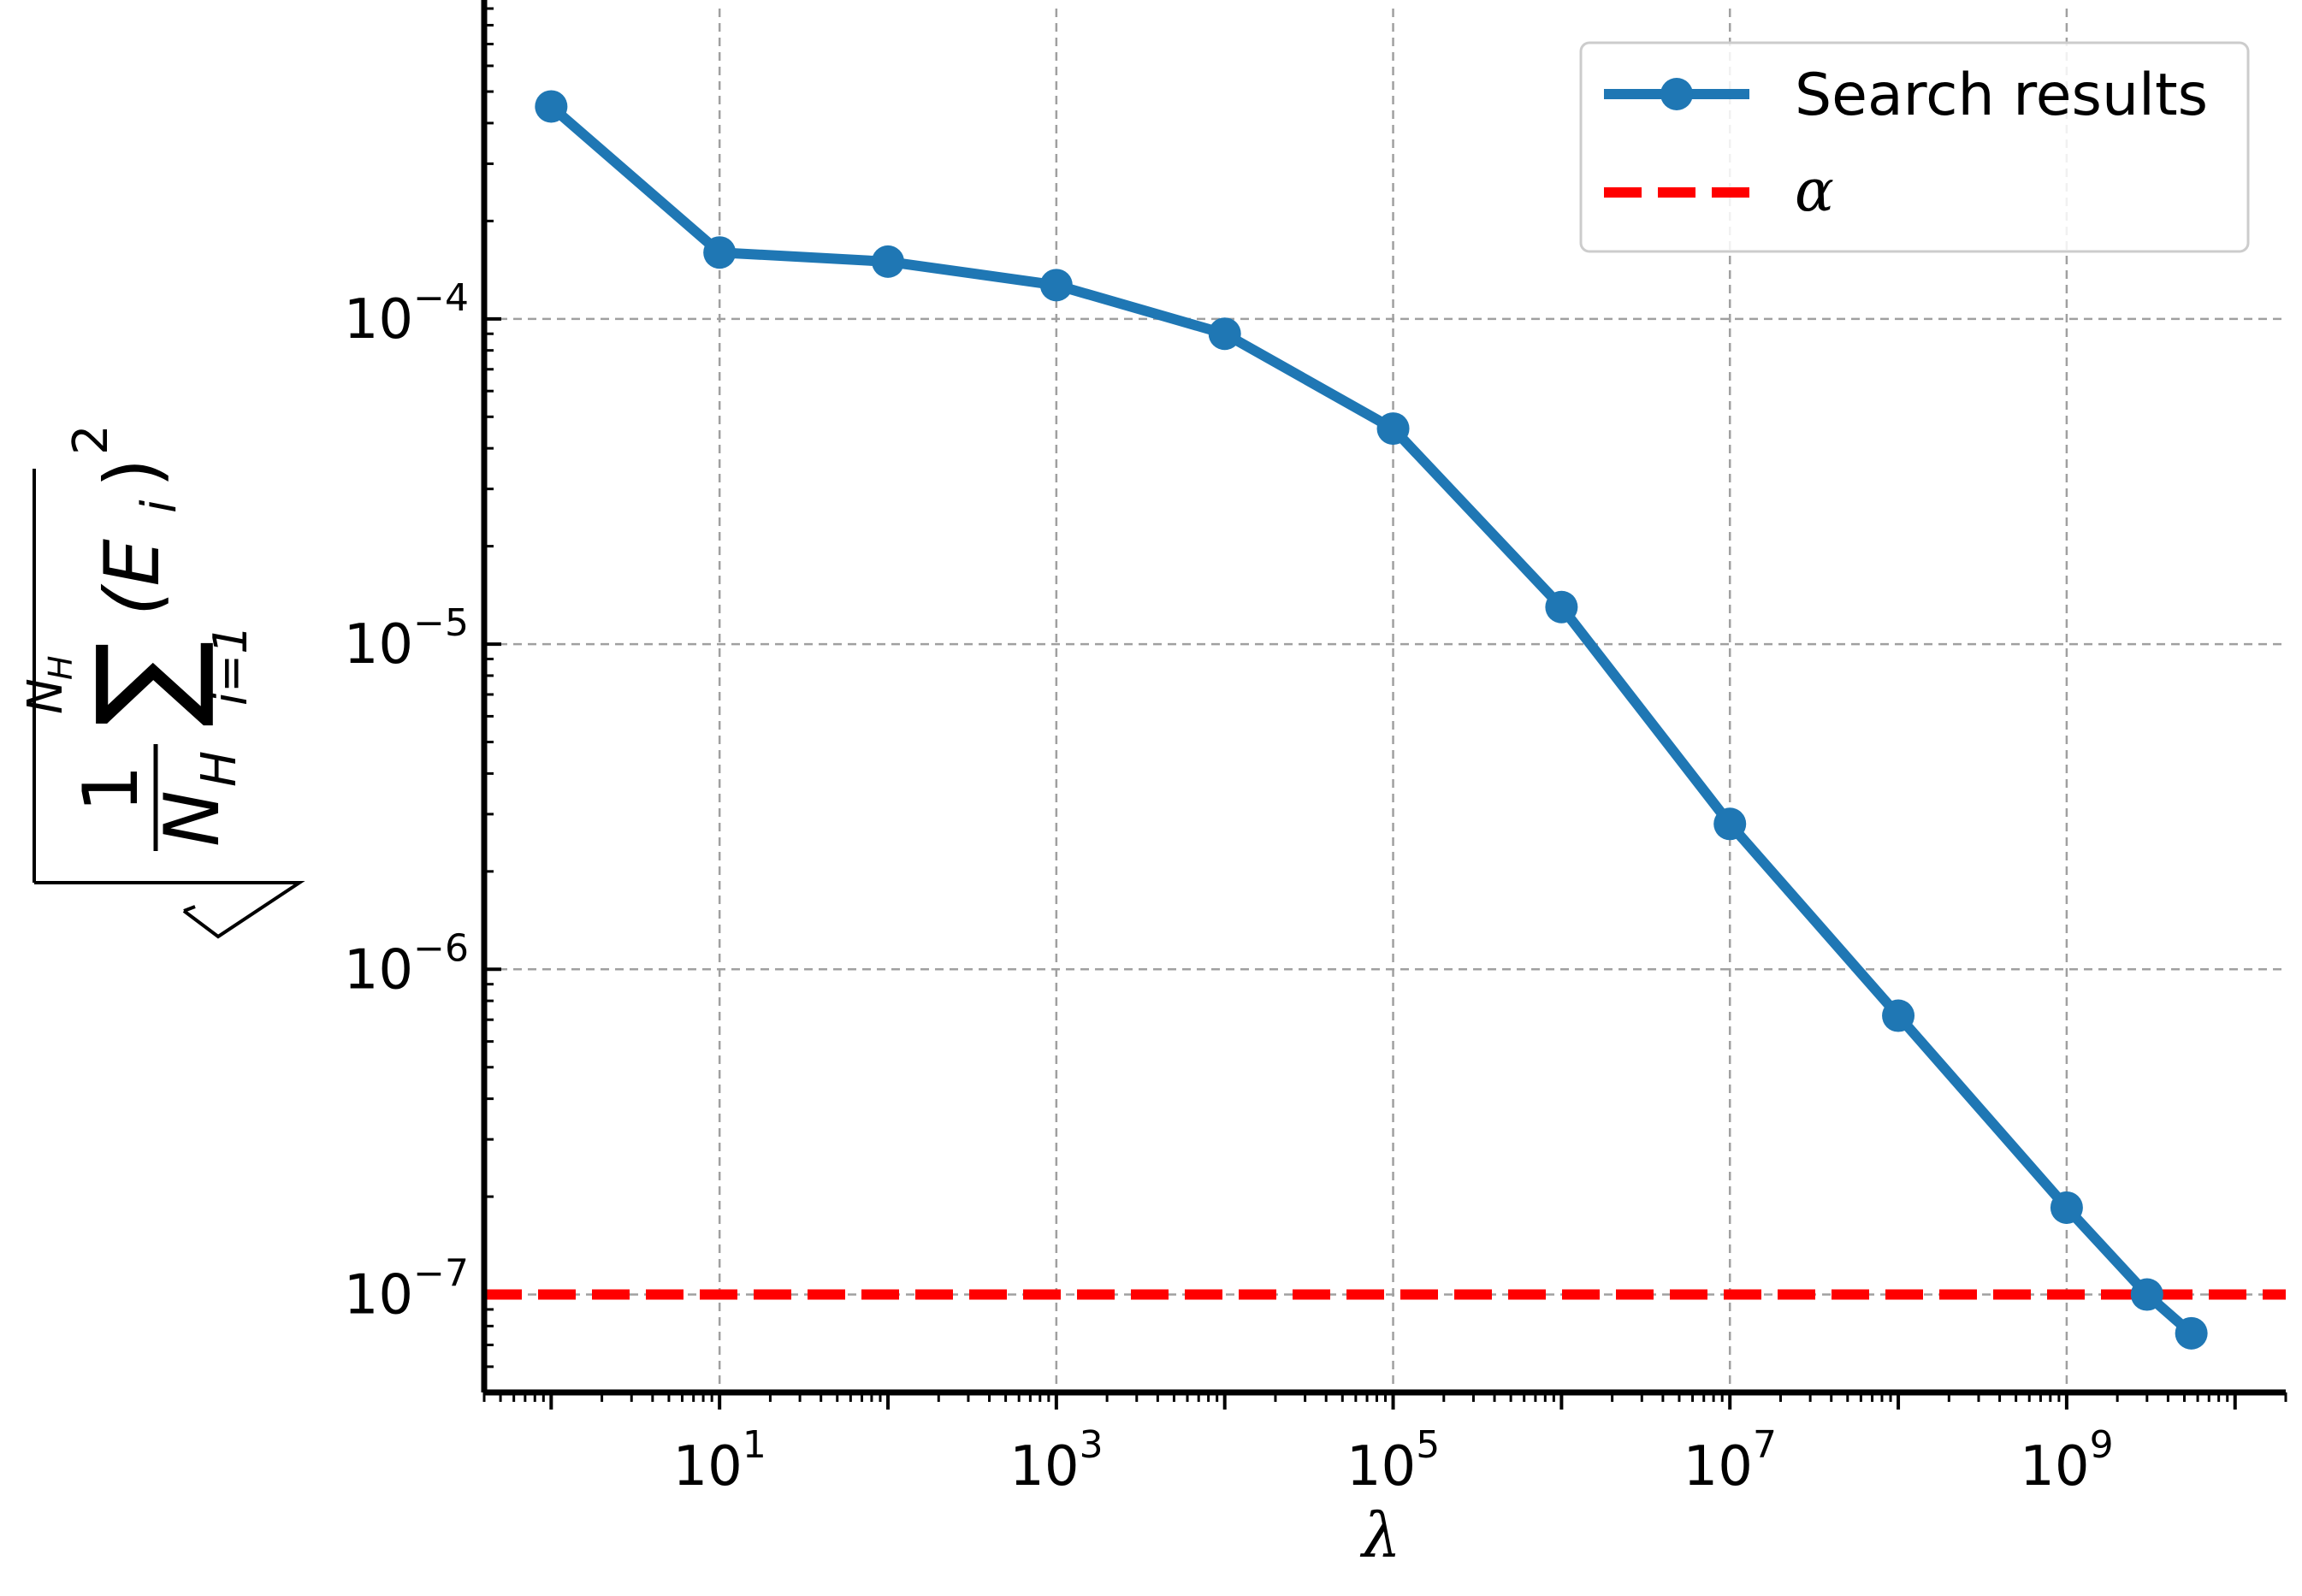 This screenshot has height=1596, width=2302. What do you see at coordinates (1814, 191) in the screenshot?
I see `legend-label-alpha: α` at bounding box center [1814, 191].